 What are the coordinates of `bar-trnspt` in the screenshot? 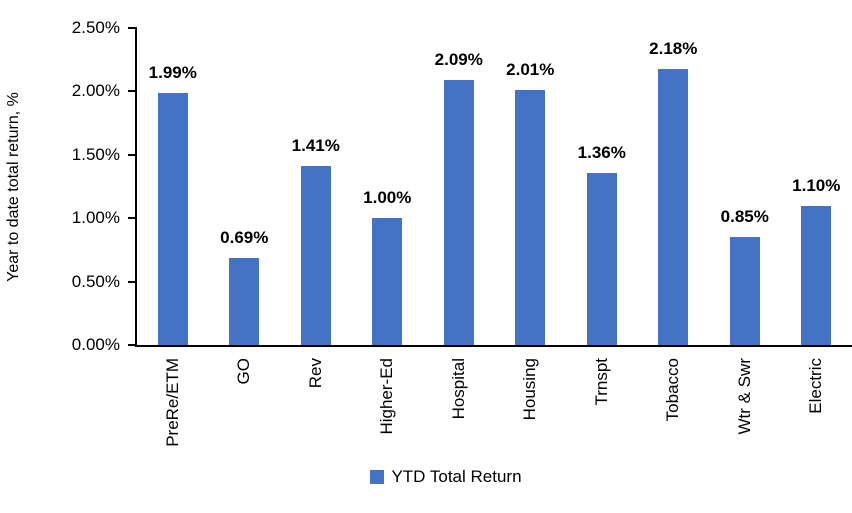 It's located at (601, 258).